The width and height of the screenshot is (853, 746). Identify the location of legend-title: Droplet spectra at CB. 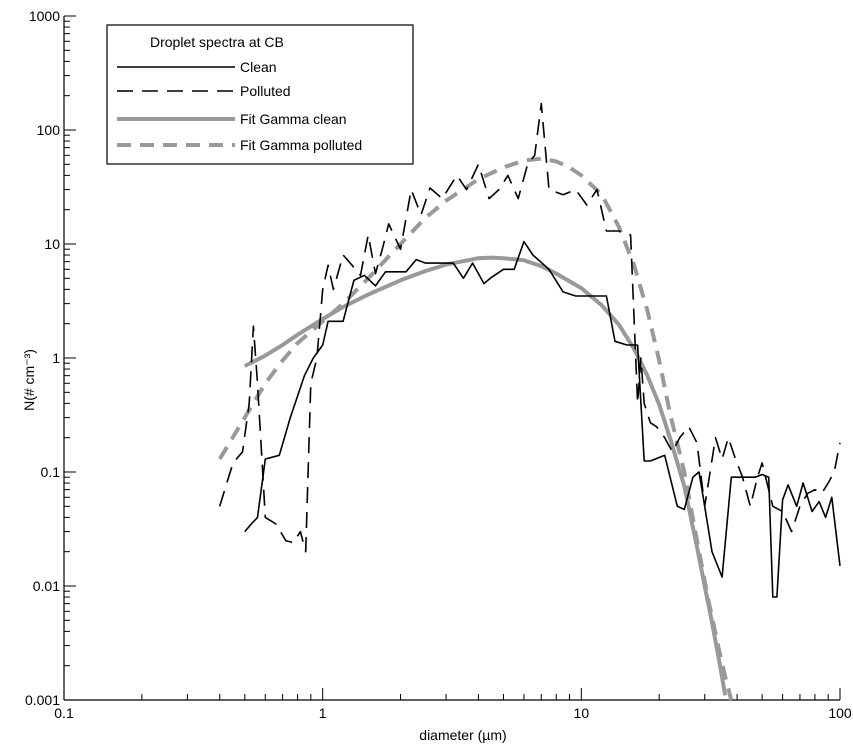
(217, 42).